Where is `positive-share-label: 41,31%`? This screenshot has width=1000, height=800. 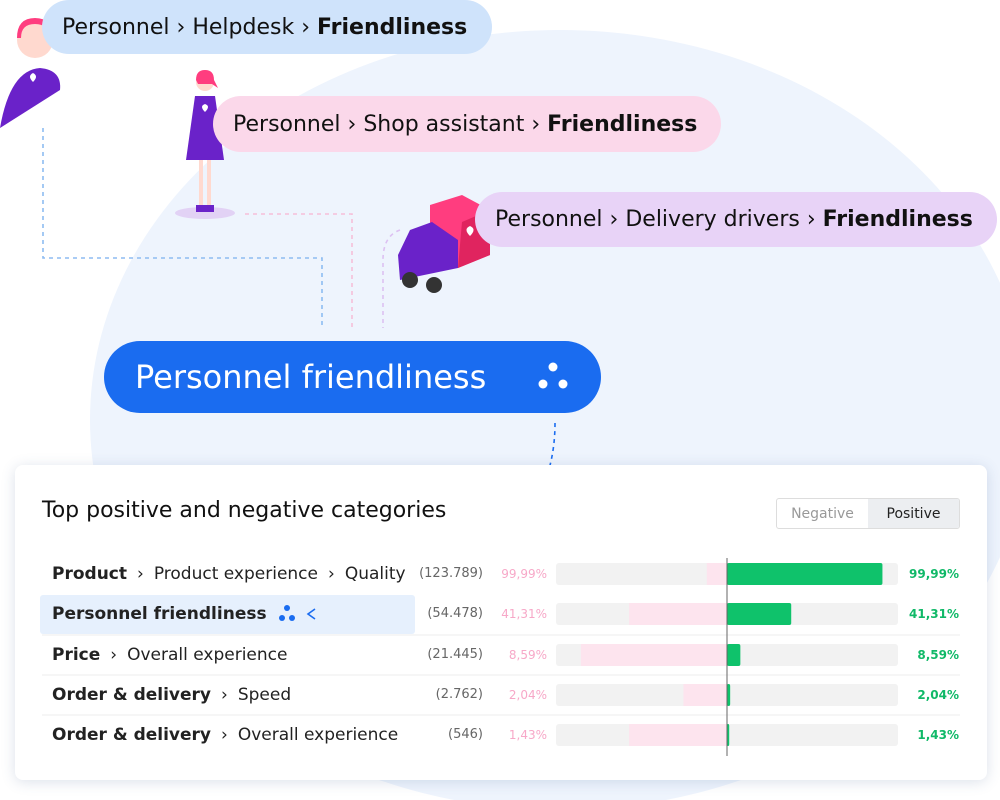
positive-share-label: 41,31% is located at coordinates (934, 614).